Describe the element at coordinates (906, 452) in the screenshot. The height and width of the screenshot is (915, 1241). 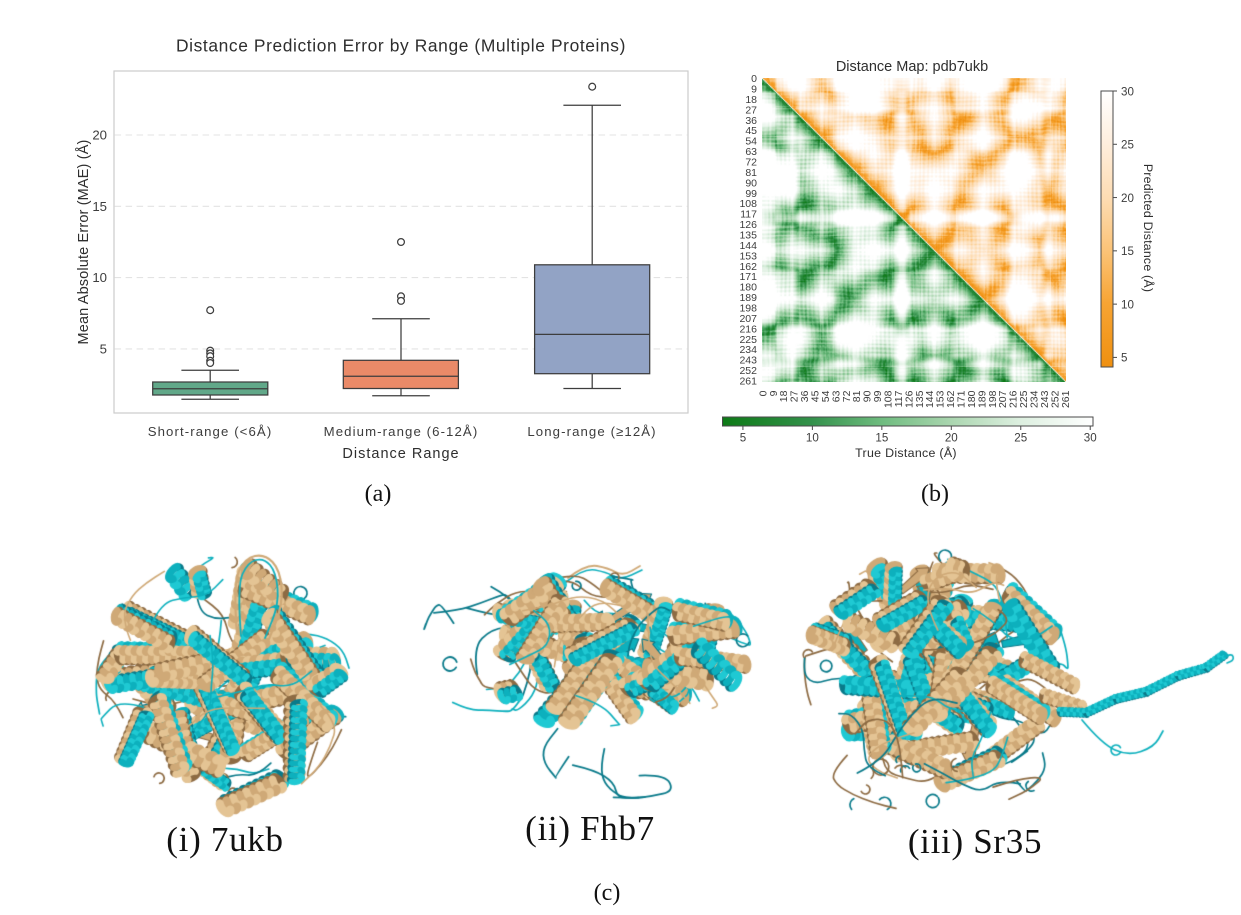
I see `svg-text: True Distance (Å)` at that location.